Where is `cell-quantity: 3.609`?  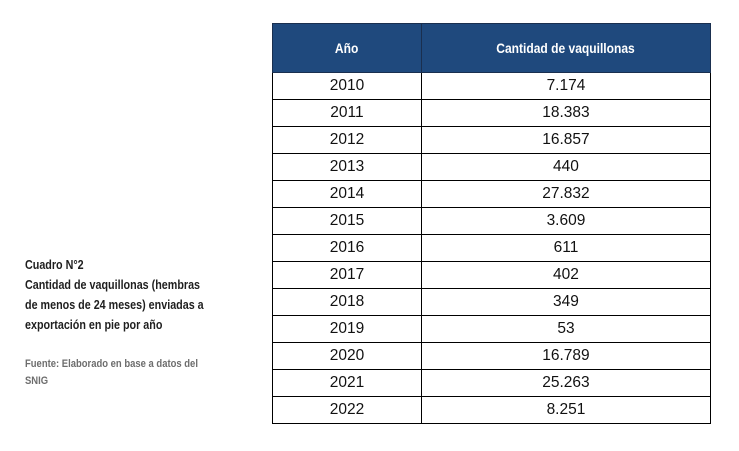 cell-quantity: 3.609 is located at coordinates (566, 221).